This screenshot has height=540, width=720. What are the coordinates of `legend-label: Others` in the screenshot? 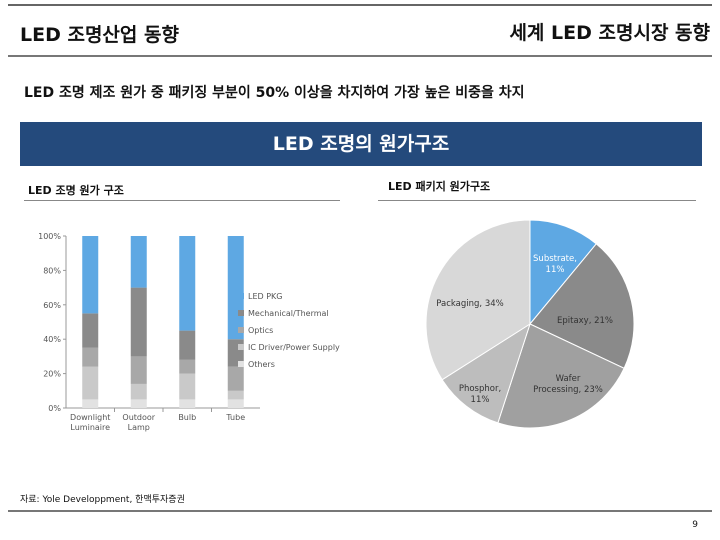 It's located at (261, 364).